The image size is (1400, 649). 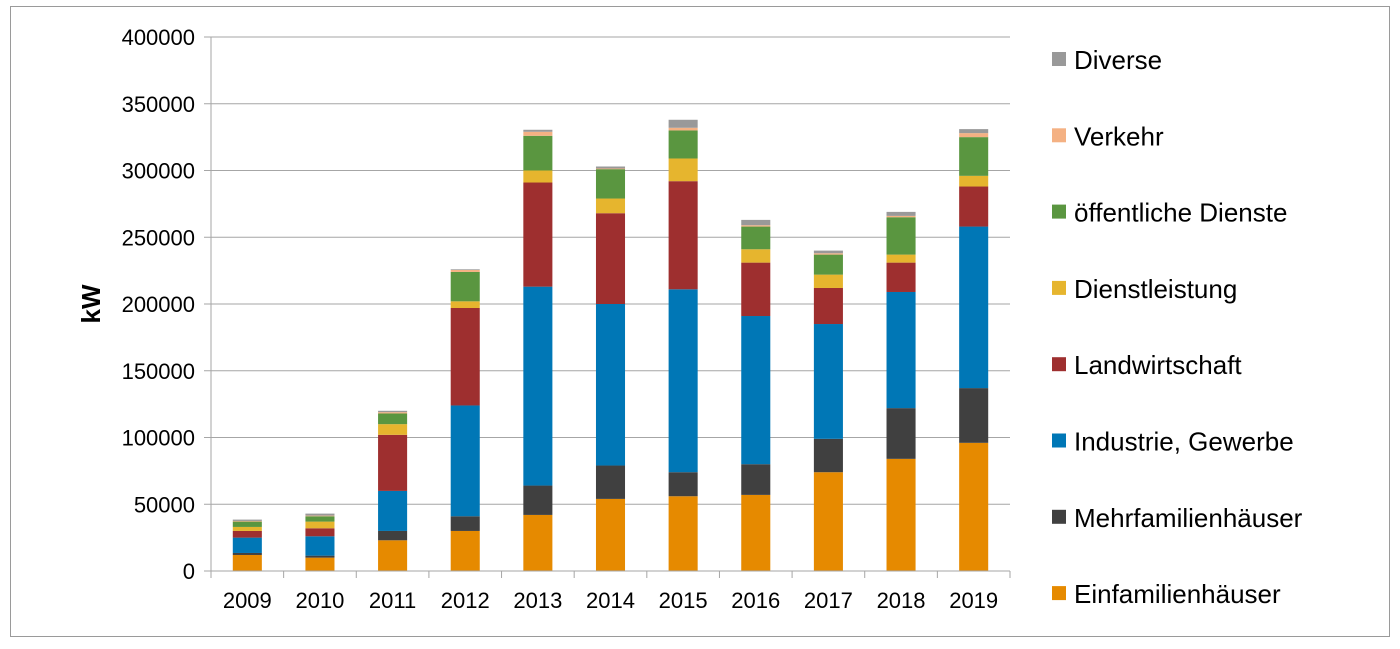 What do you see at coordinates (1144, 289) in the screenshot?
I see `legend-item: Dienstleistung` at bounding box center [1144, 289].